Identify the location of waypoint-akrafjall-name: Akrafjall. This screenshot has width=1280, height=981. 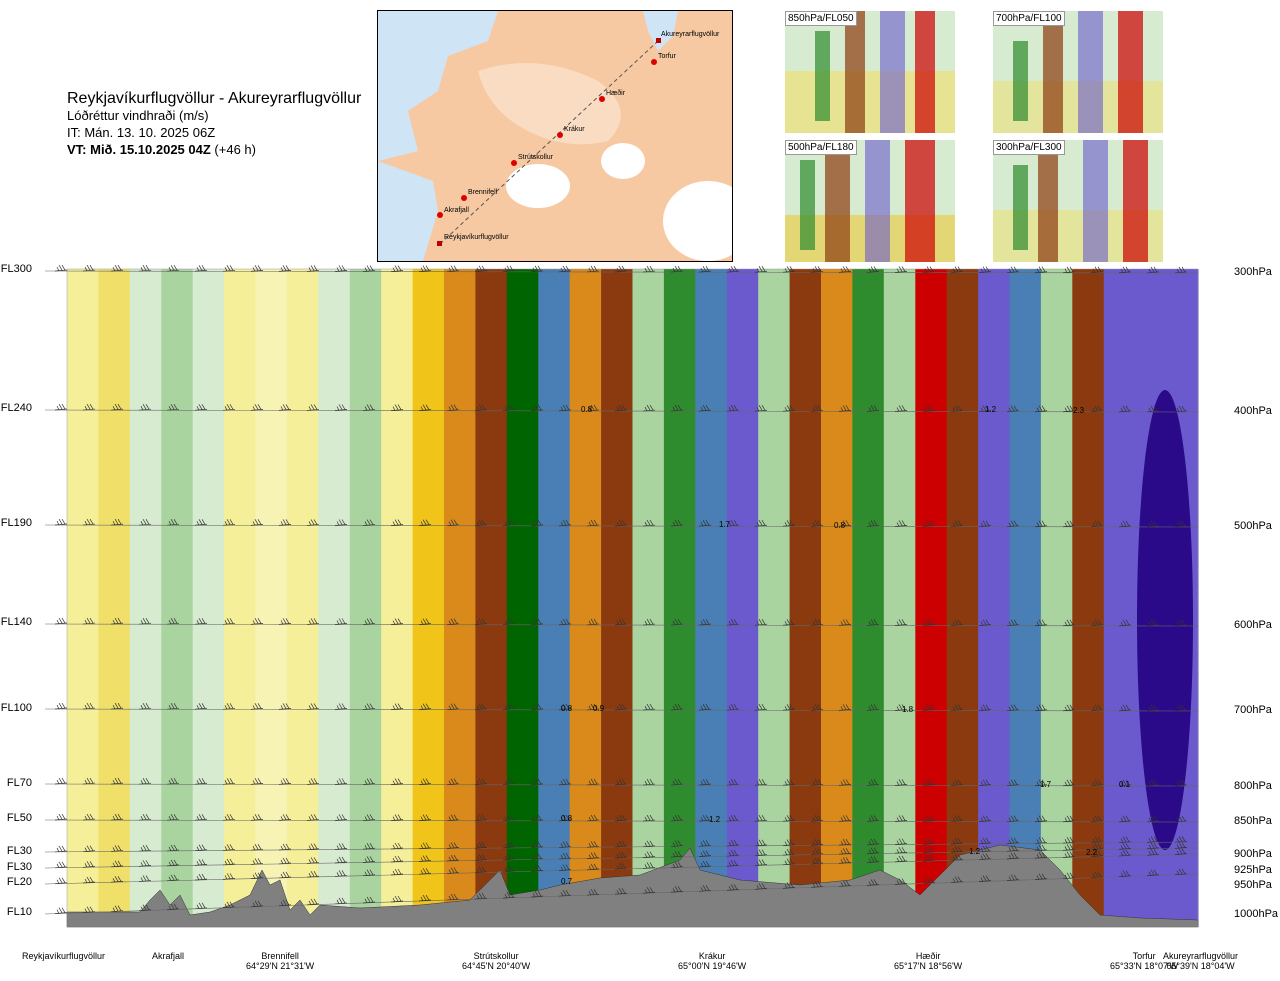
(168, 956).